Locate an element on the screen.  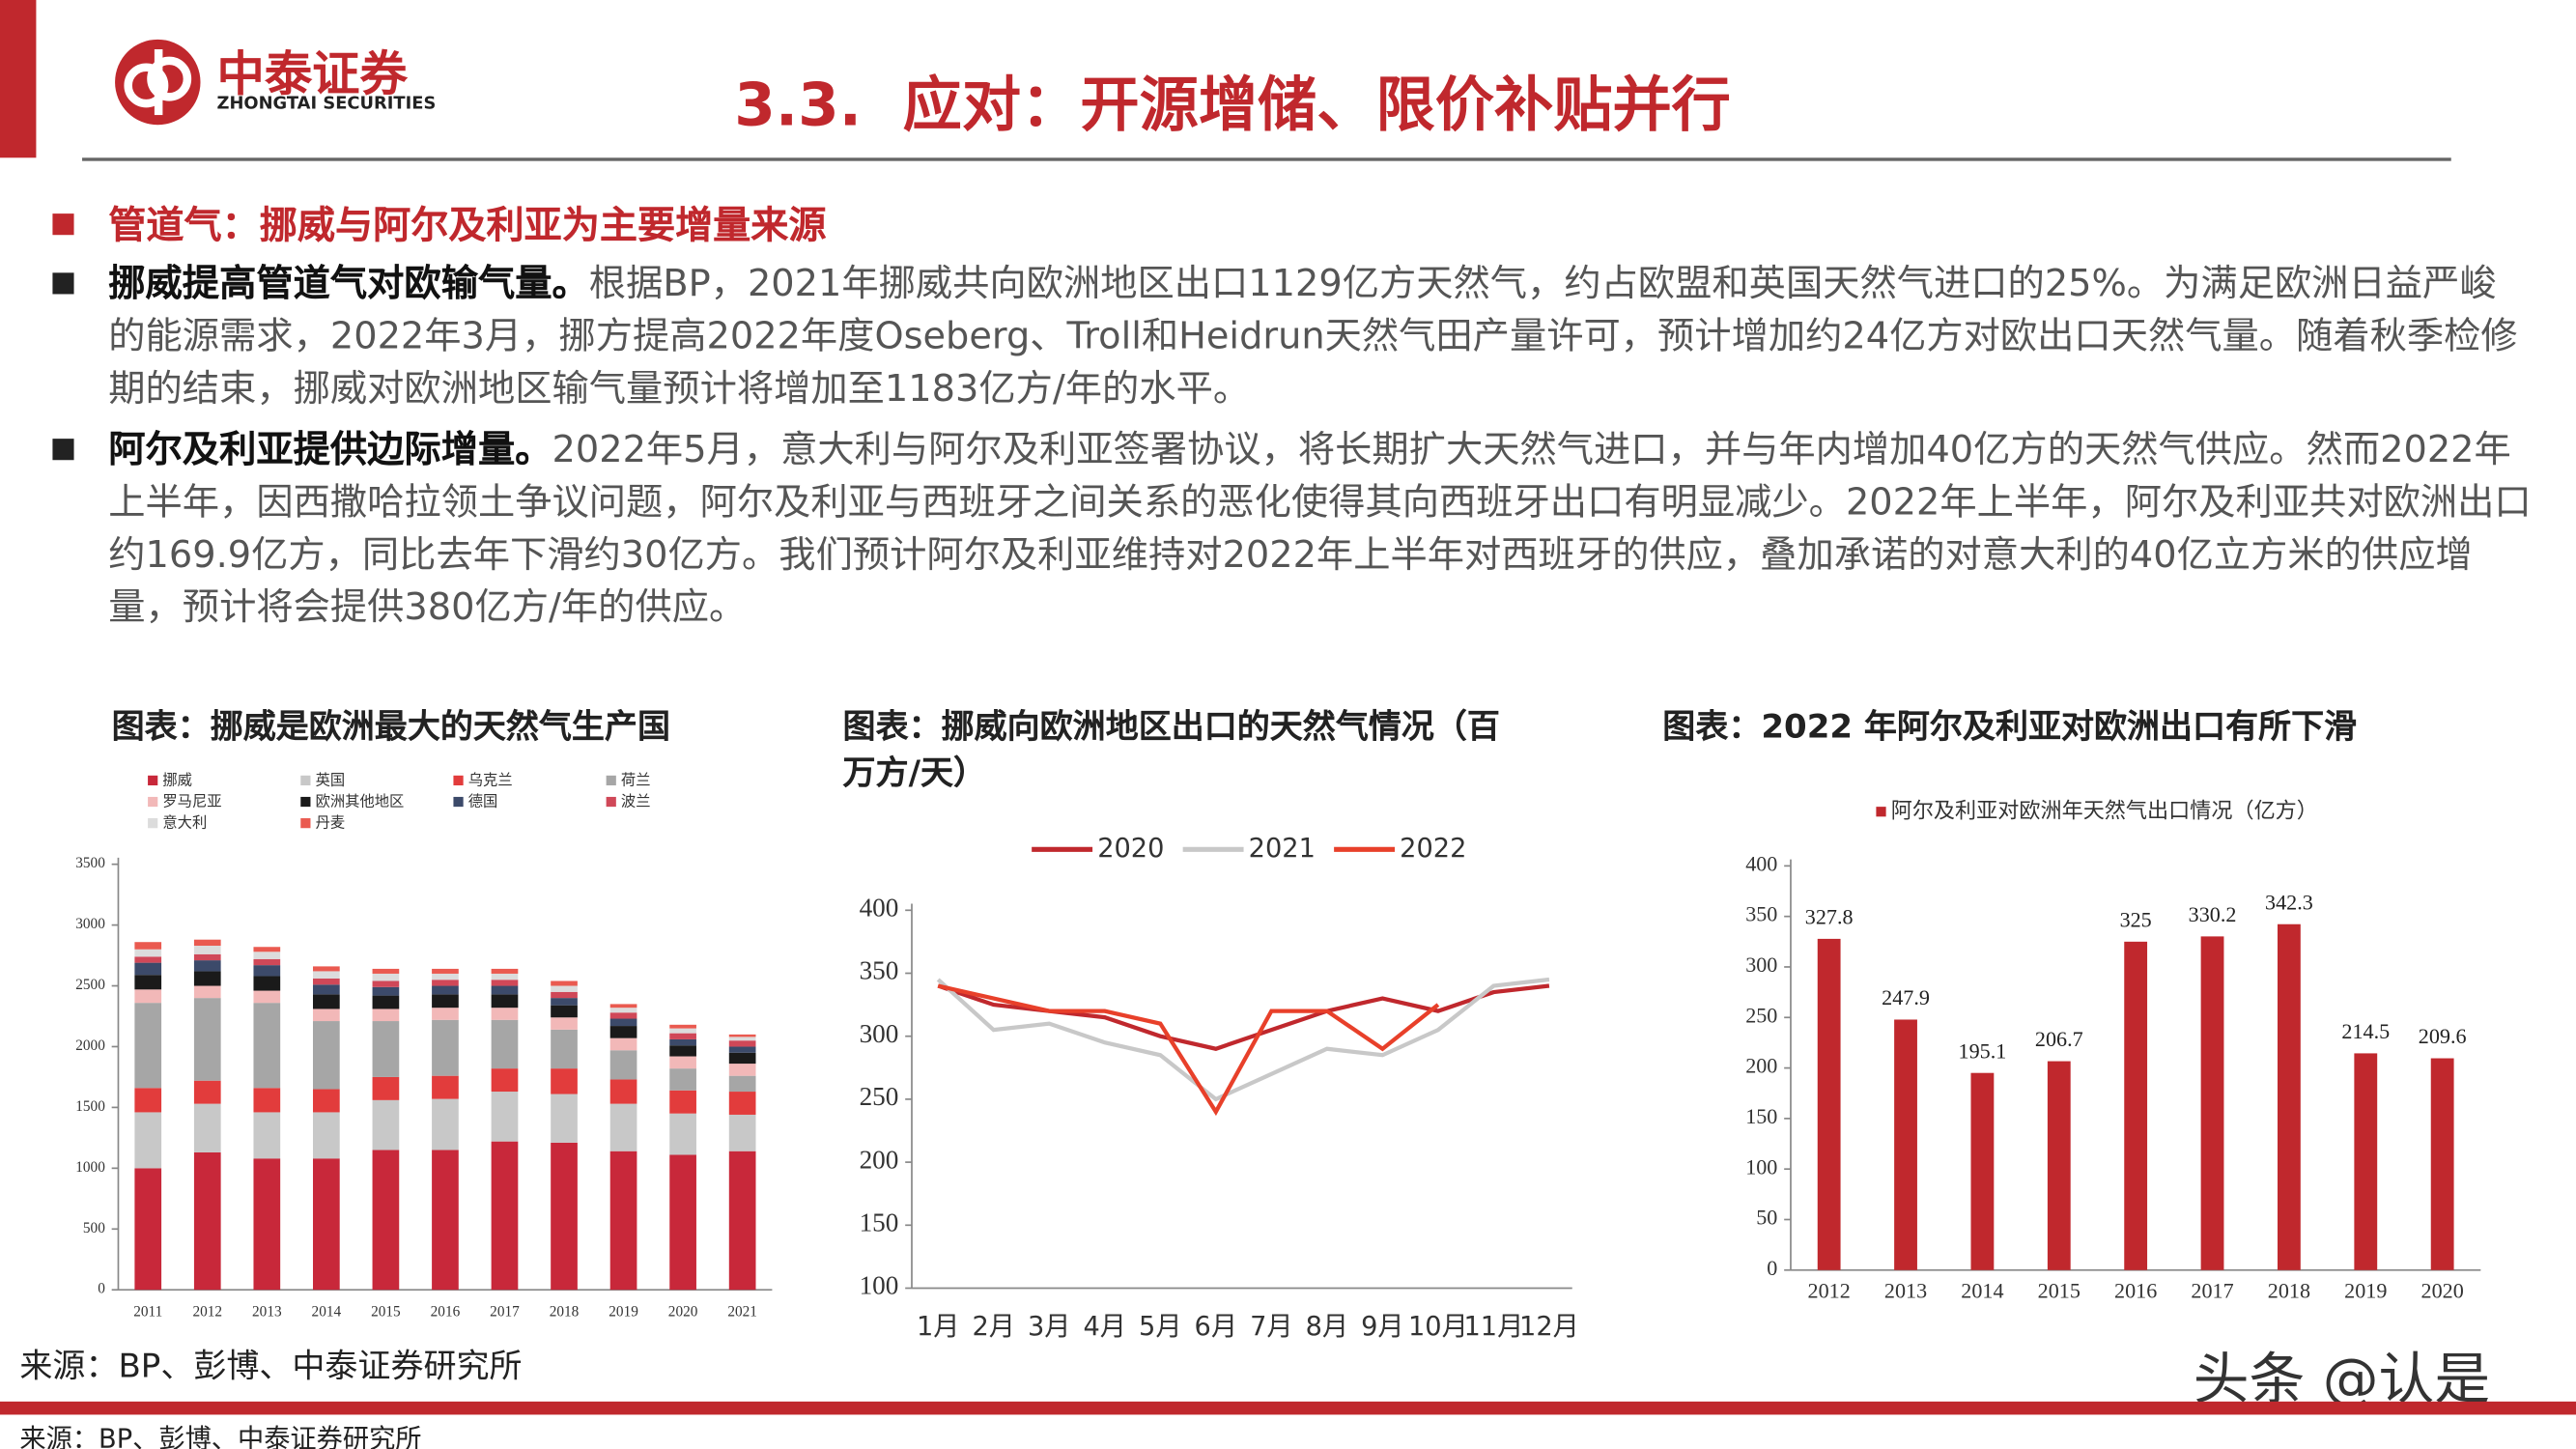
y-tick-label: 400 is located at coordinates (879, 908).